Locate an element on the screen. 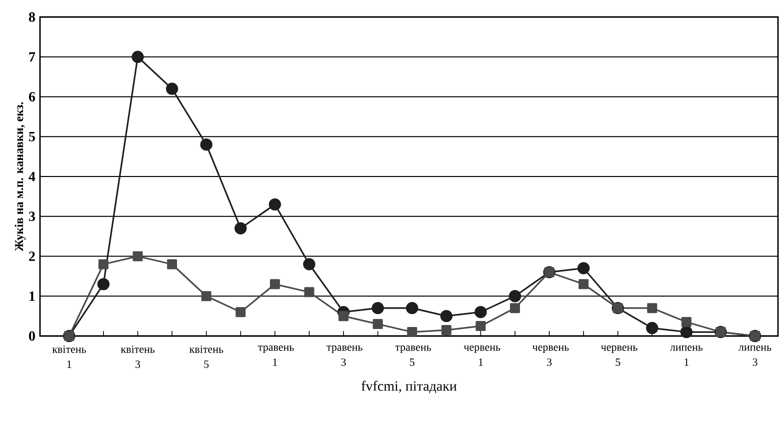 This screenshot has height=424, width=782. y-tick-label: 7 is located at coordinates (32, 57).